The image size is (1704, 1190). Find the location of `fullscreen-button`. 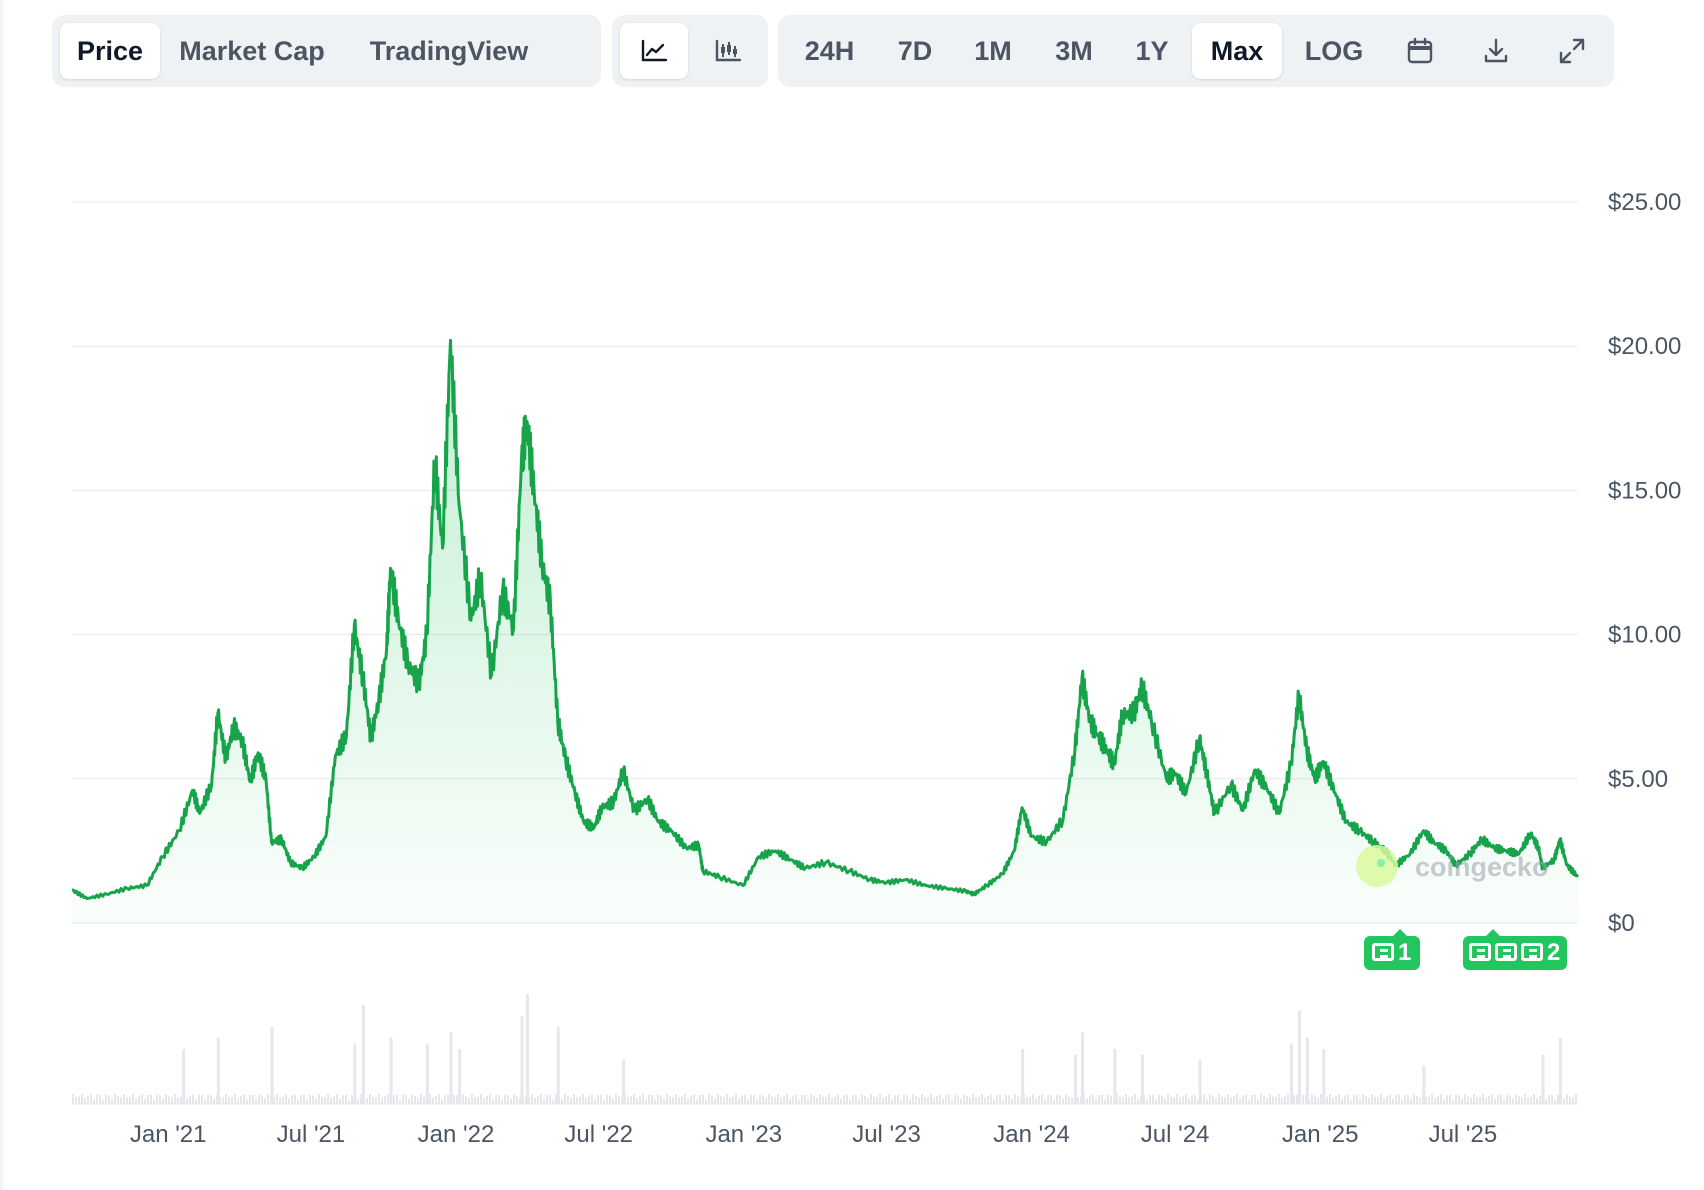

fullscreen-button is located at coordinates (1572, 51).